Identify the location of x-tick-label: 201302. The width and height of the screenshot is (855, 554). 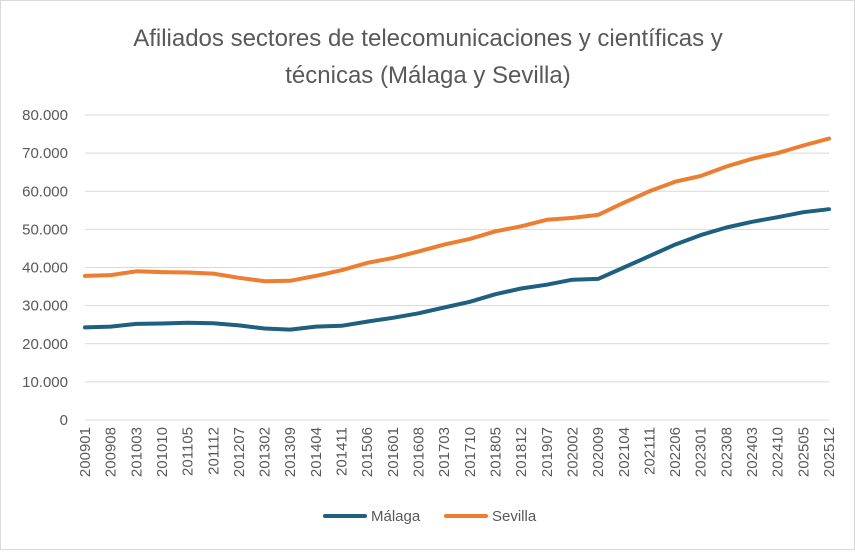
(265, 452).